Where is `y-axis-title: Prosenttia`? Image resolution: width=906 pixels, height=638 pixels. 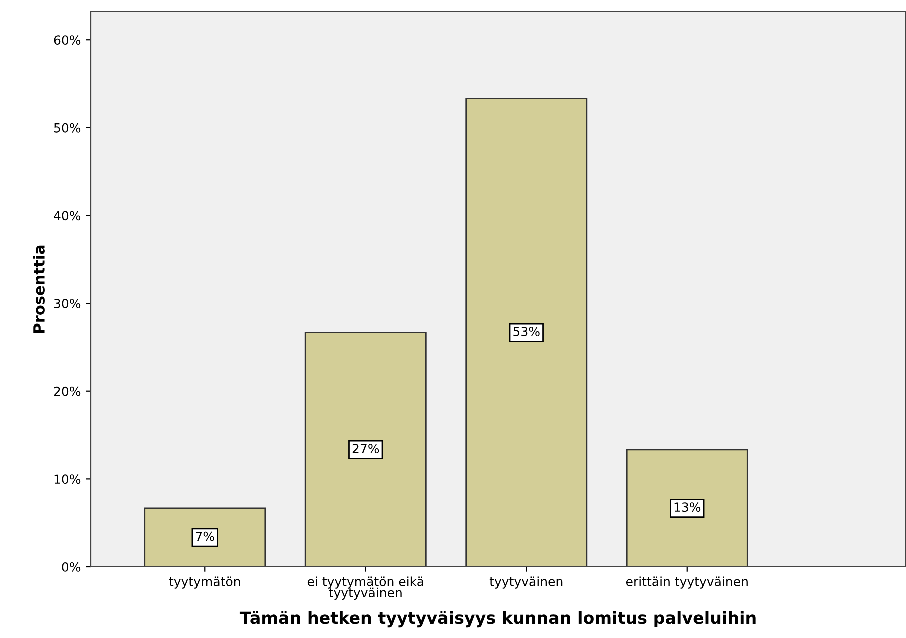 y-axis-title: Prosenttia is located at coordinates (39, 289).